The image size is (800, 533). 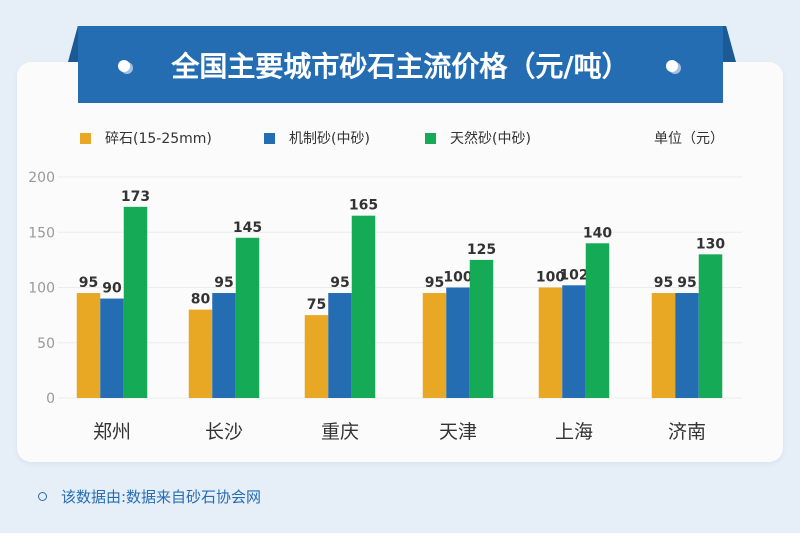 What do you see at coordinates (41, 233) in the screenshot?
I see `y-tick-label: 150` at bounding box center [41, 233].